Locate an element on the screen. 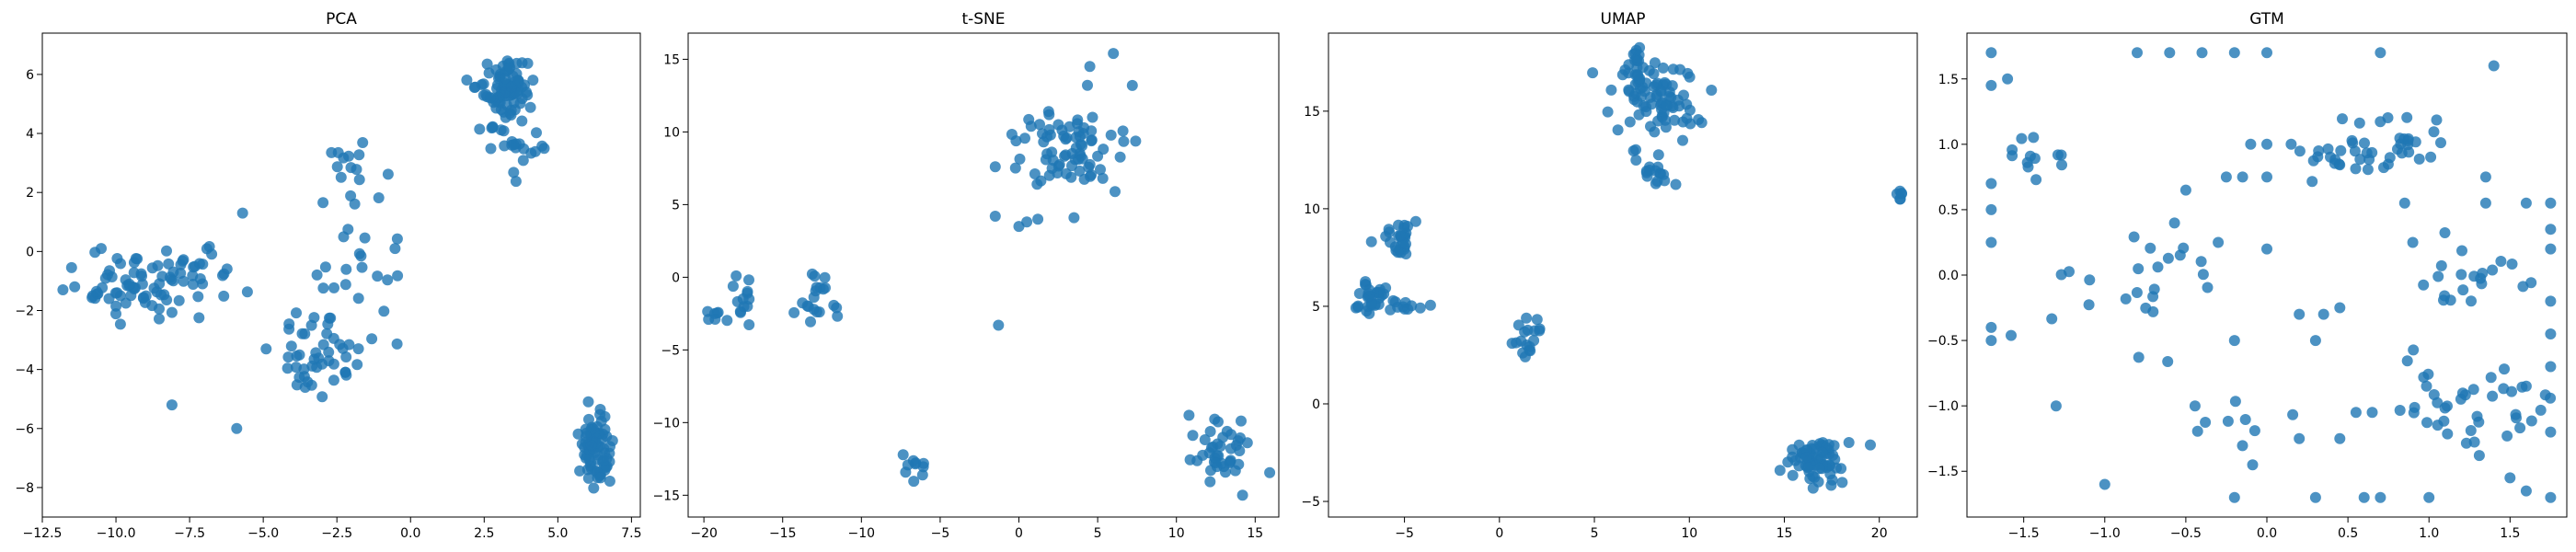 Image resolution: width=2576 pixels, height=552 pixels. y-tick-label: 0.5 is located at coordinates (1948, 210).